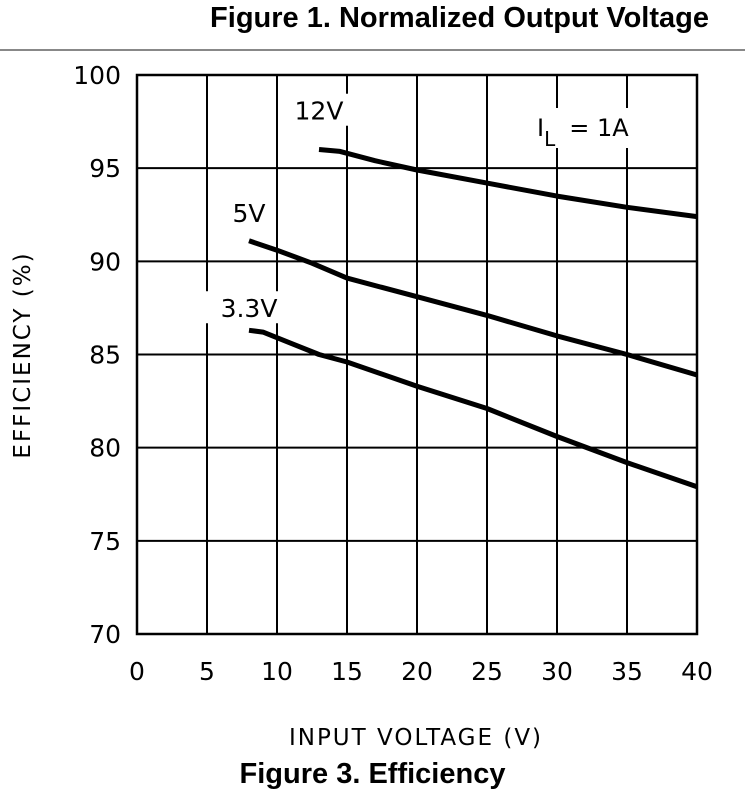 The height and width of the screenshot is (805, 745). What do you see at coordinates (207, 671) in the screenshot?
I see `x-tick-label: 5` at bounding box center [207, 671].